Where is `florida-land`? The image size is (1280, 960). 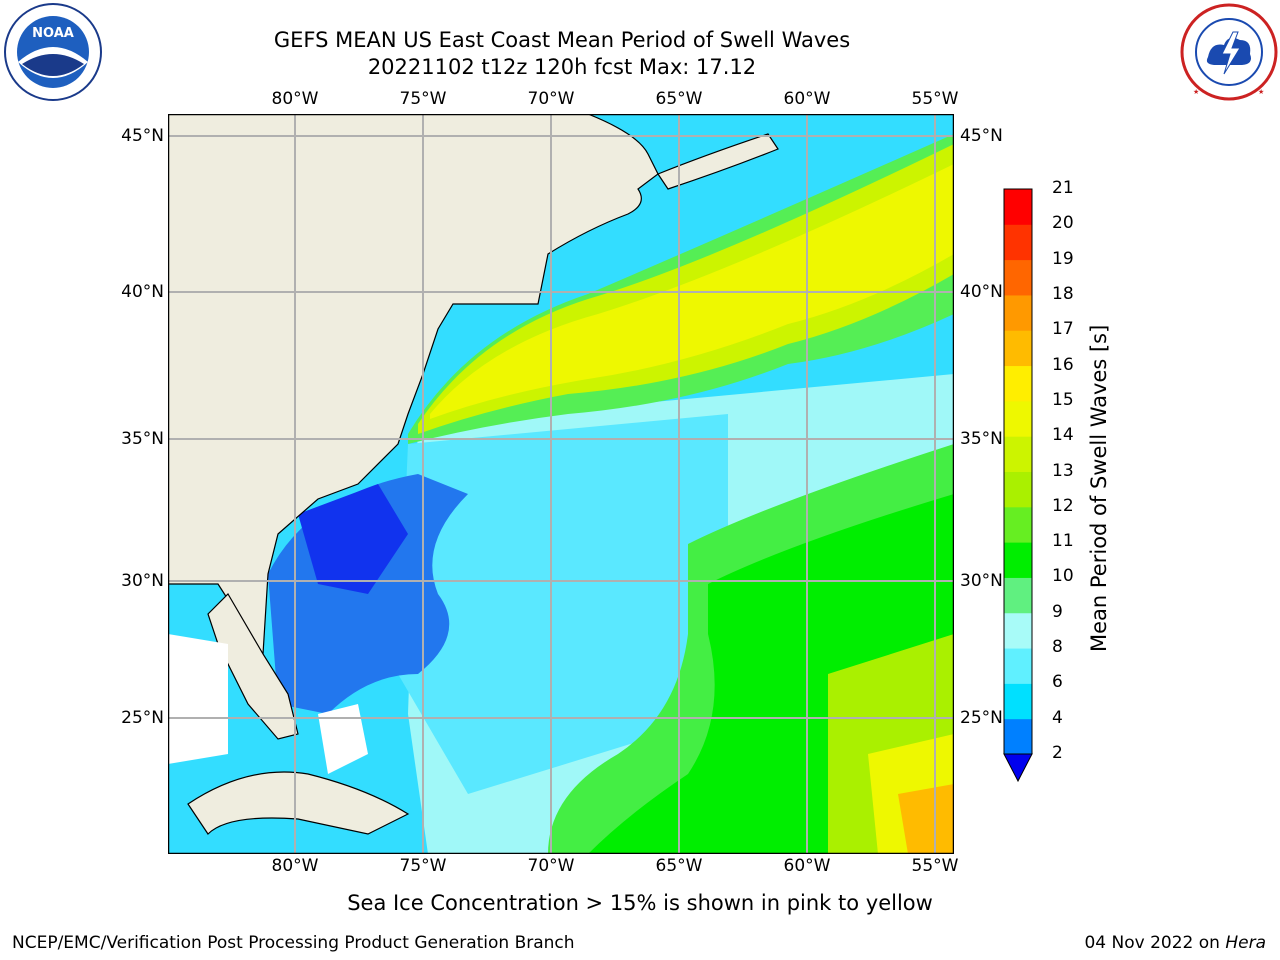
florida-land is located at coordinates (253, 666).